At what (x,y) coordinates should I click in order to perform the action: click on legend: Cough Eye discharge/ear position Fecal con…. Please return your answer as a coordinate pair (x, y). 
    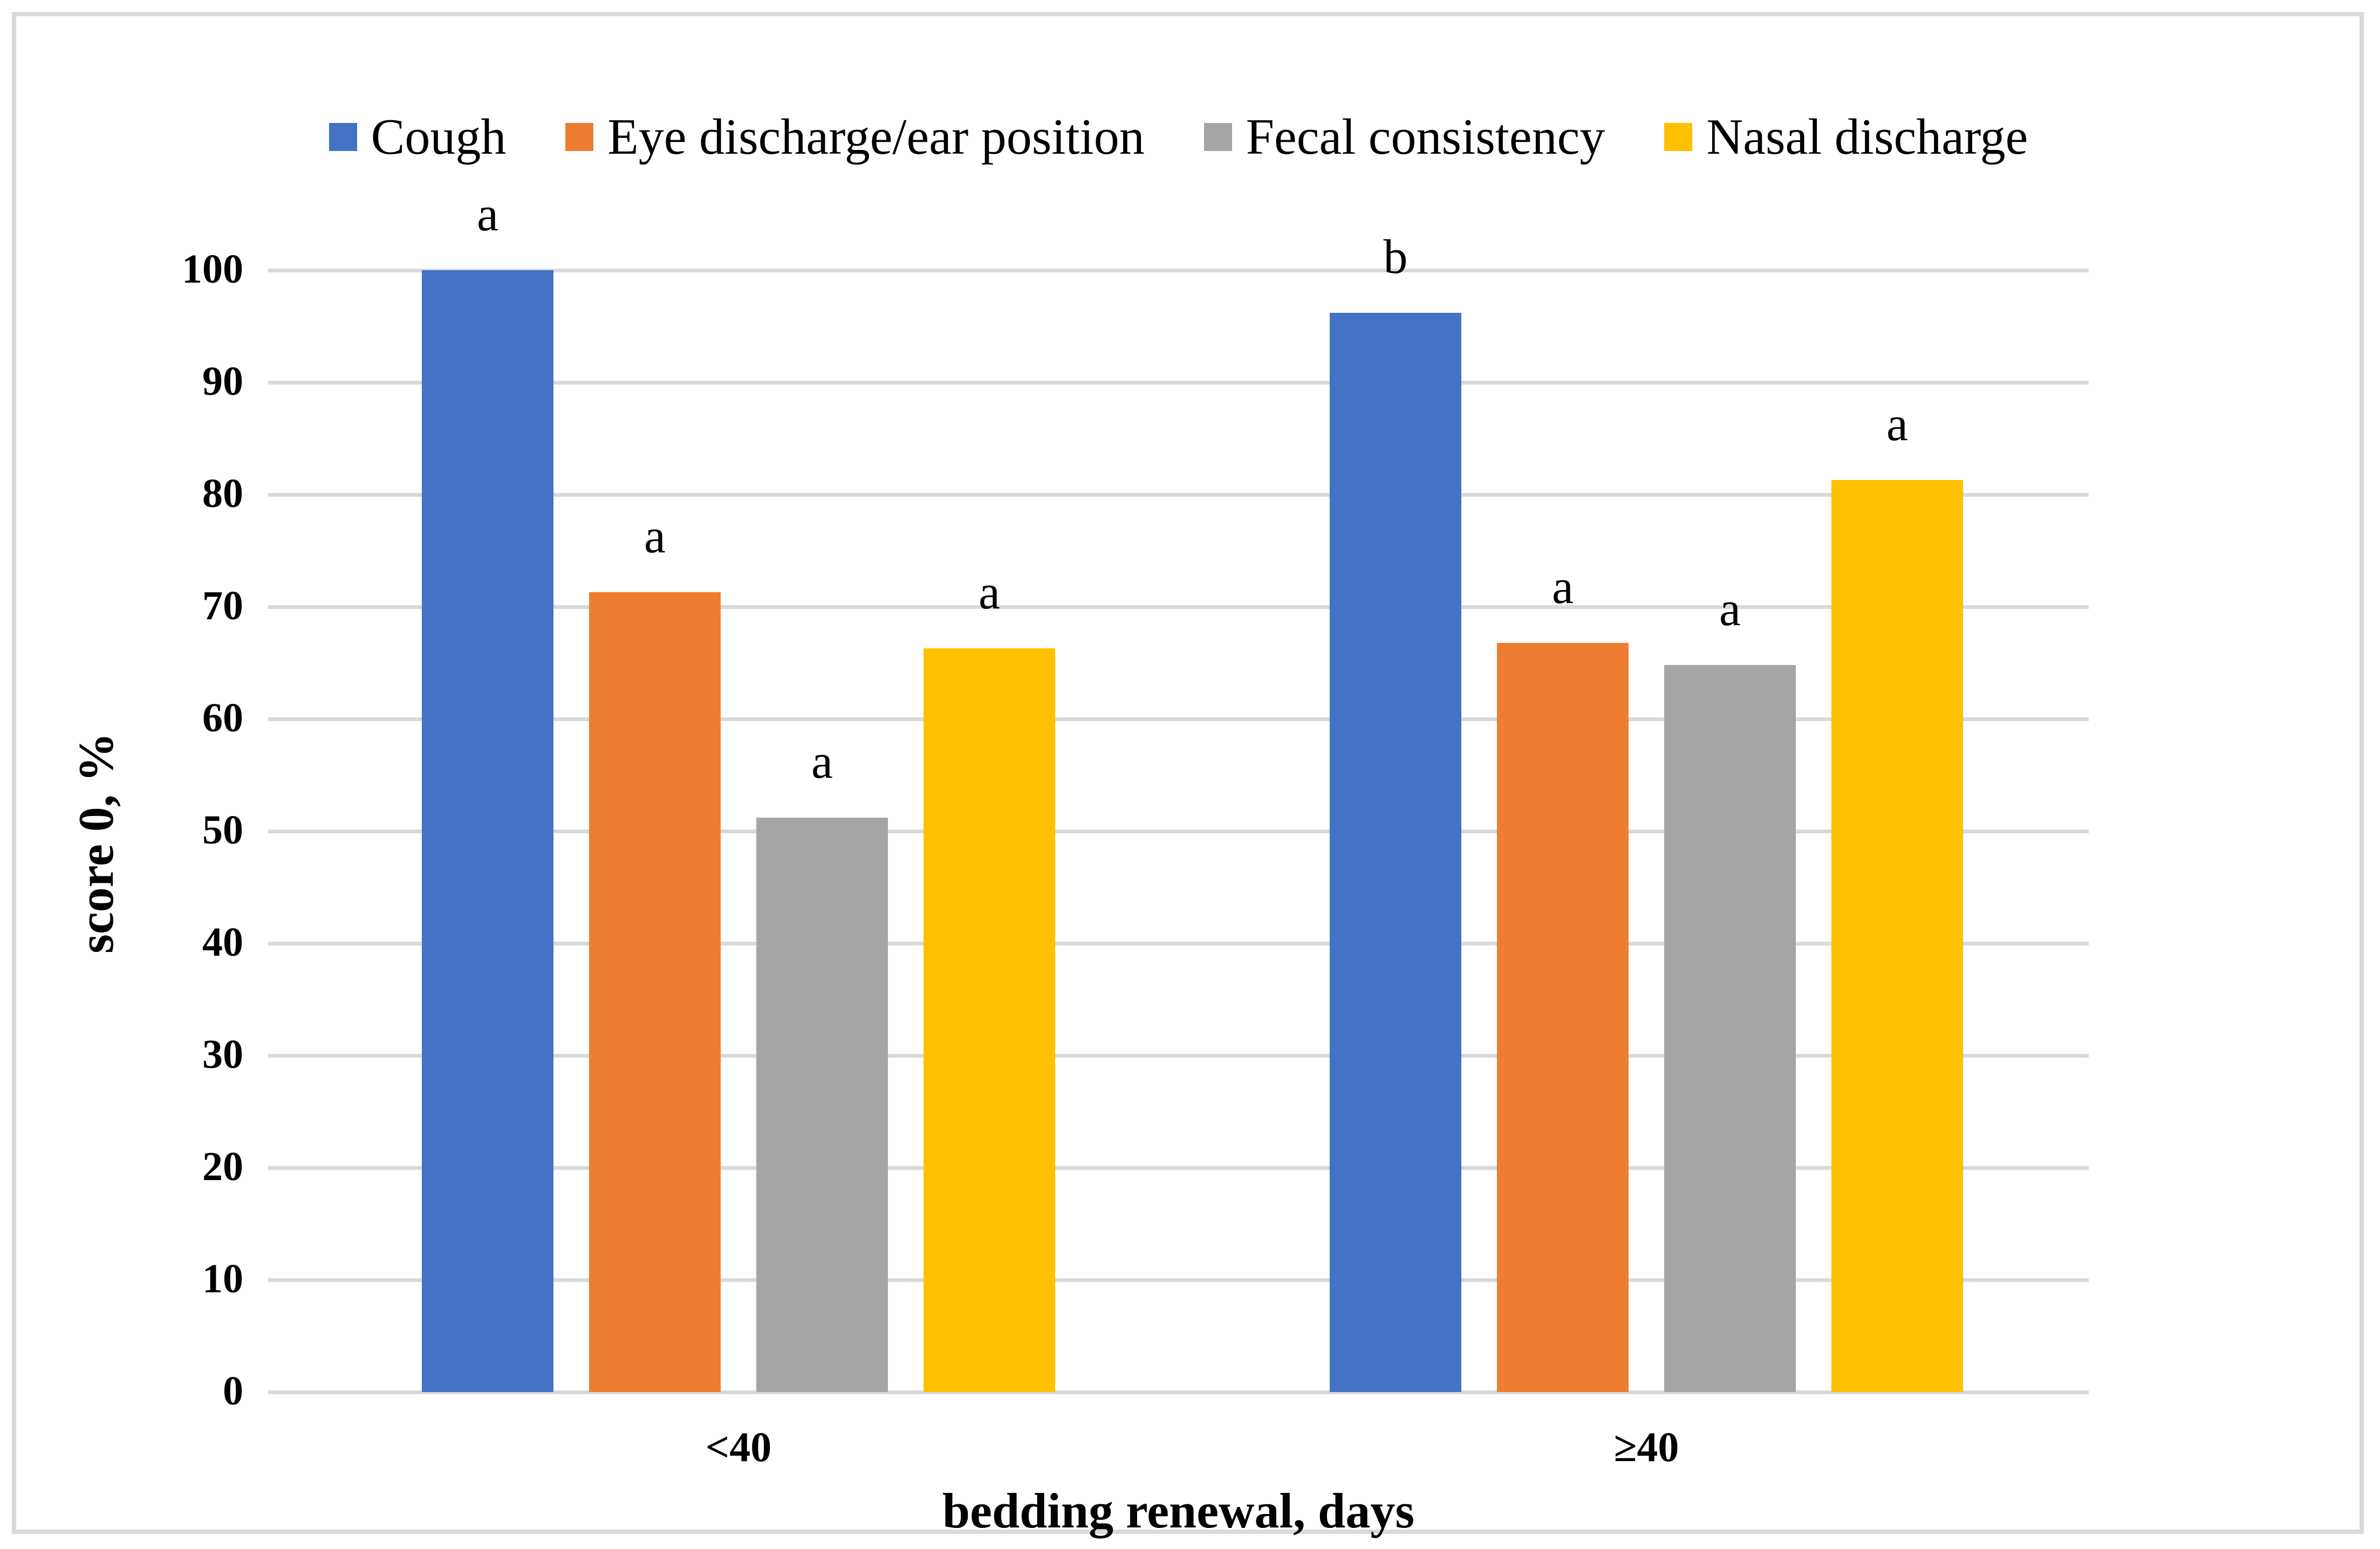
    Looking at the image, I should click on (1178, 137).